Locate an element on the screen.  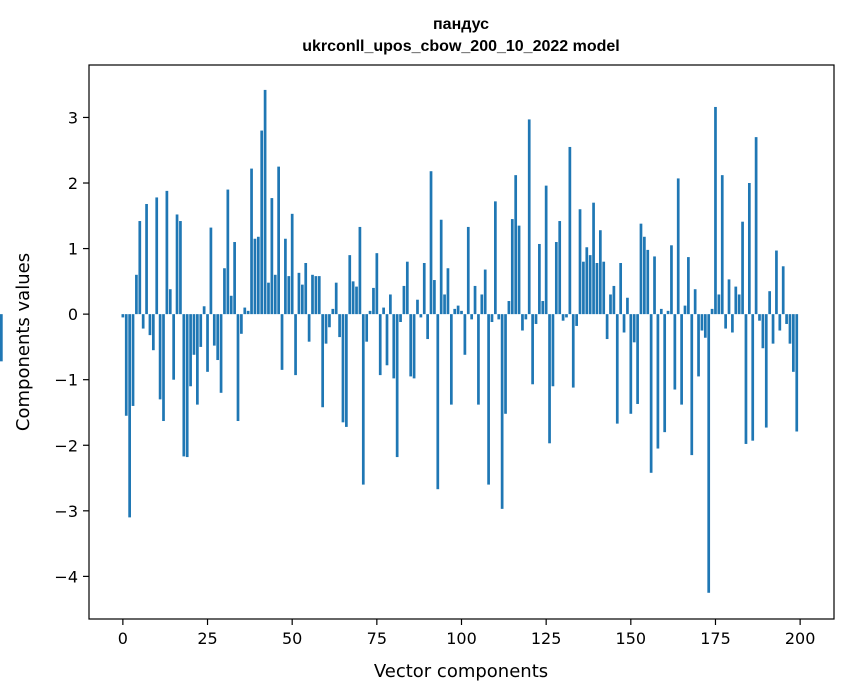
x-axis-label: Vector components is located at coordinates (461, 671).